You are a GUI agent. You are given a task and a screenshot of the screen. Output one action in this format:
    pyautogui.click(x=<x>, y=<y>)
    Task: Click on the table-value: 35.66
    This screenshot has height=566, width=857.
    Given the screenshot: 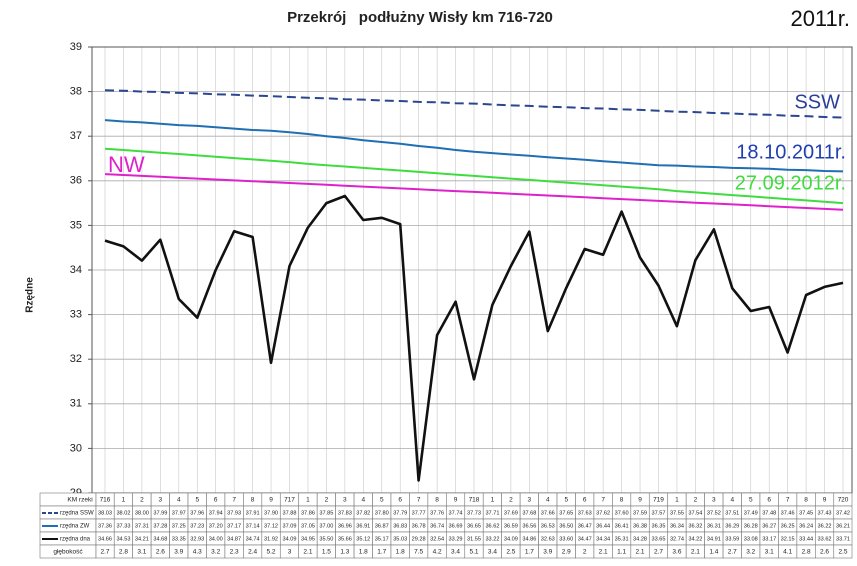 What is the action you would take?
    pyautogui.click(x=345, y=539)
    